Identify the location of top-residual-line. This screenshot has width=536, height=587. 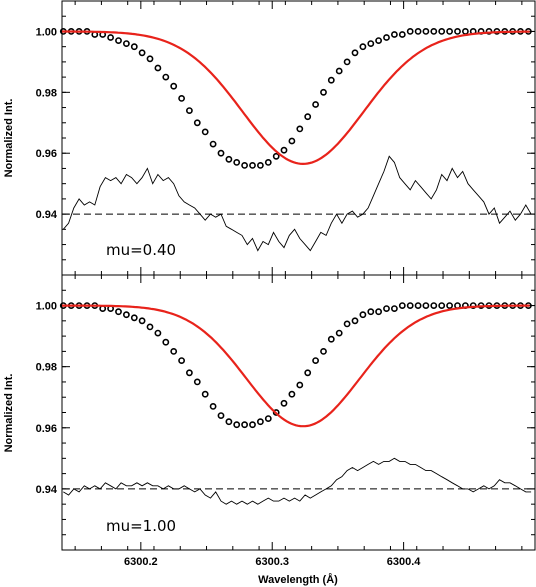
(297, 203).